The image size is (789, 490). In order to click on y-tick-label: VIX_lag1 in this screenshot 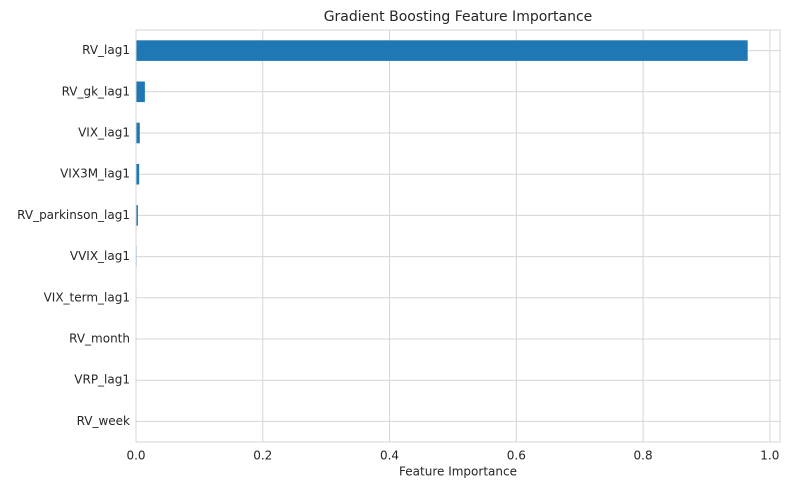, I will do `click(104, 133)`.